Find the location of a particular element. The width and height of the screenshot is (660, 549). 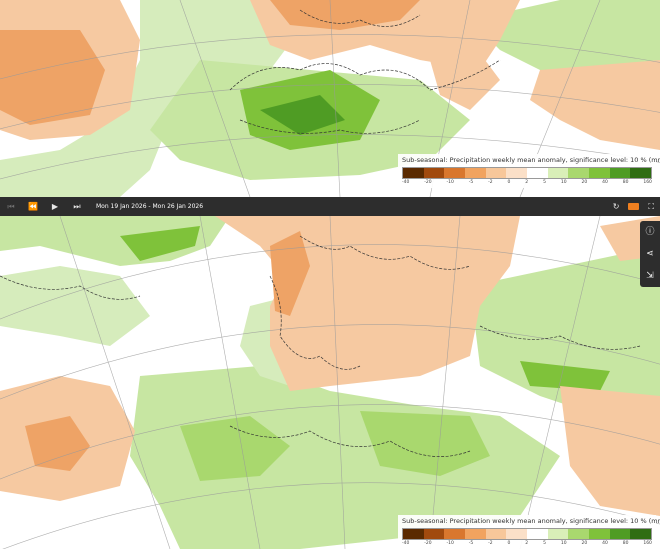

share-icon: ⋖ is located at coordinates (650, 254).